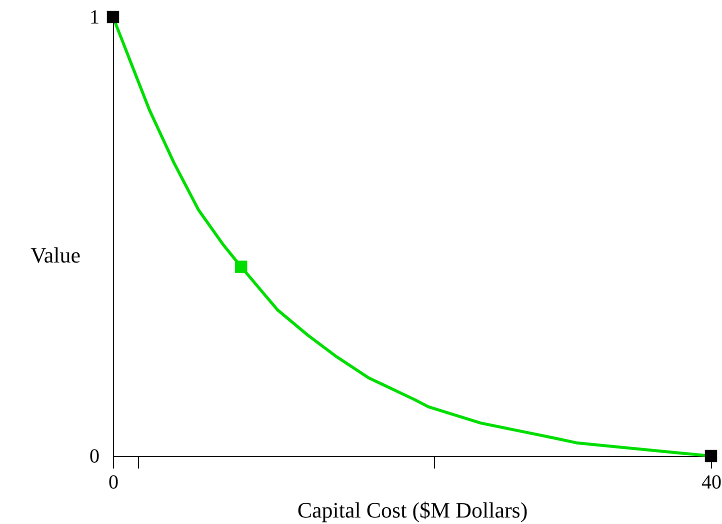  Describe the element at coordinates (55, 255) in the screenshot. I see `y-axis-title: Value` at that location.